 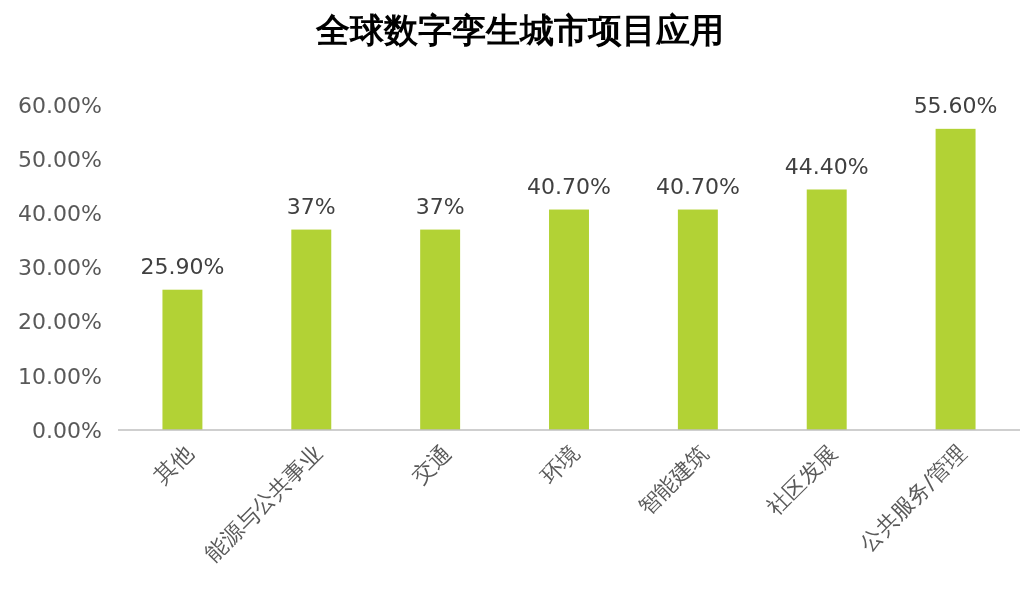 What do you see at coordinates (60, 376) in the screenshot?
I see `y-tick-label: 10.00%` at bounding box center [60, 376].